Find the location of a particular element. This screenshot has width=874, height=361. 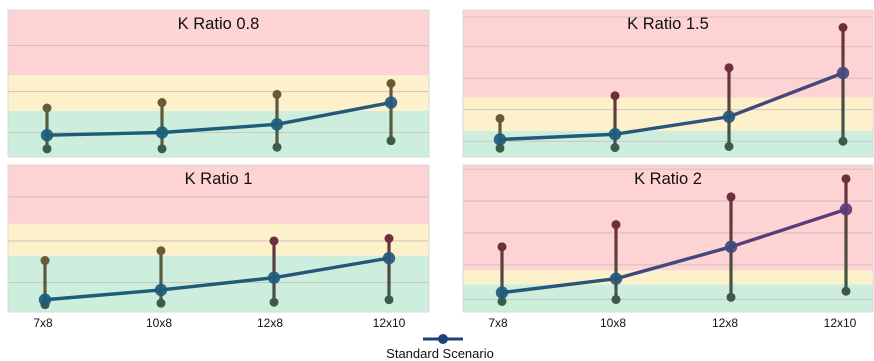

x-tick-label: 10x8 is located at coordinates (613, 323).